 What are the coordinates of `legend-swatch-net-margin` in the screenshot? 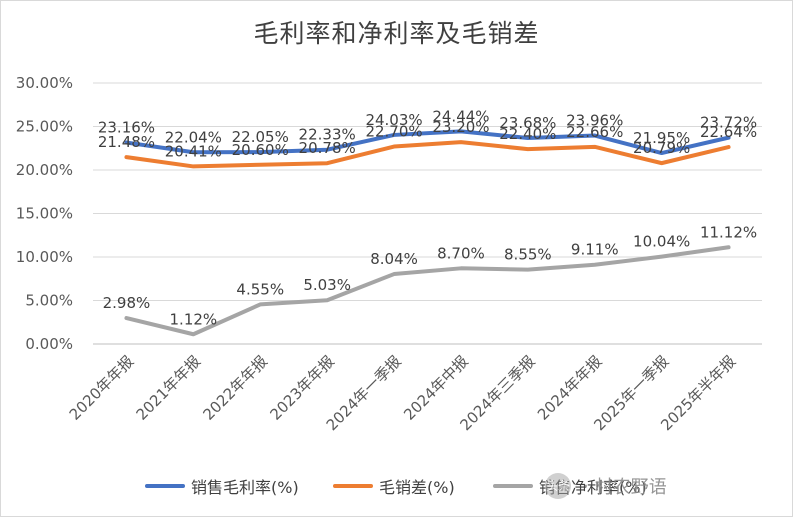 It's located at (513, 486).